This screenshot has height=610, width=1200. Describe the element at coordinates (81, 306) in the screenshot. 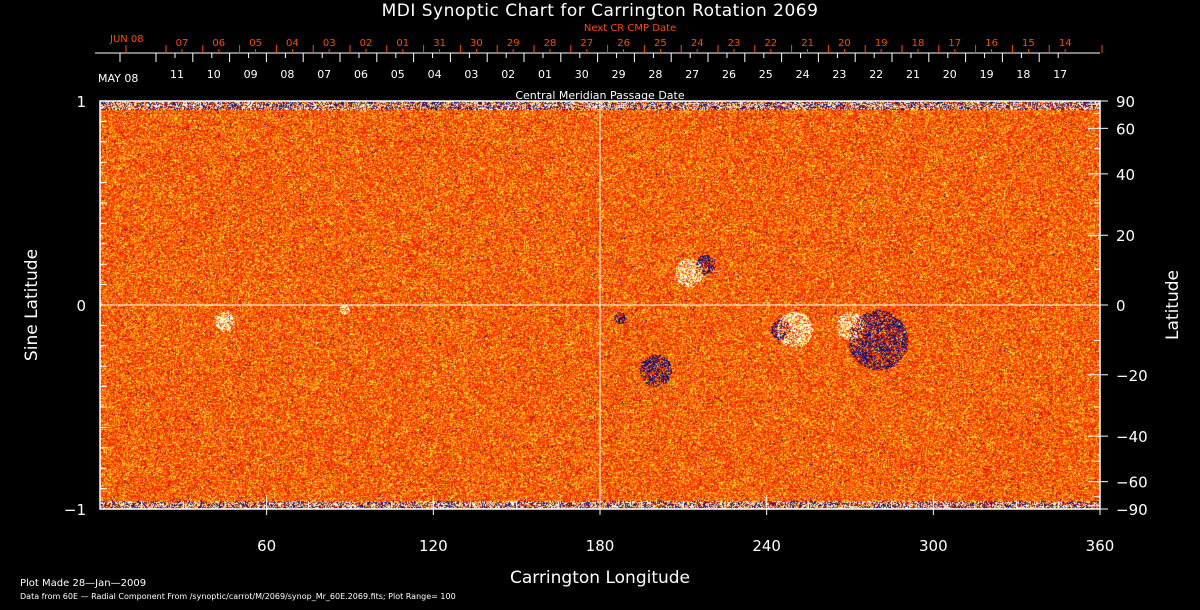

I see `y-tick-label: 0` at that location.